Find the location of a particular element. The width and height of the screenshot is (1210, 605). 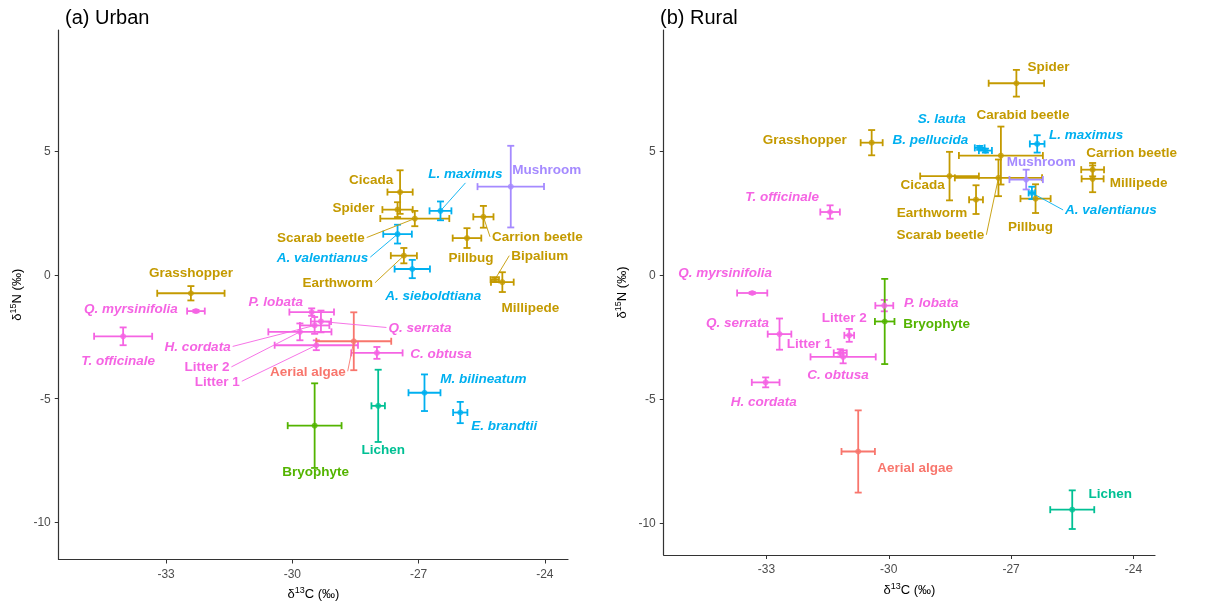

annotation: E. brandtii is located at coordinates (504, 426).